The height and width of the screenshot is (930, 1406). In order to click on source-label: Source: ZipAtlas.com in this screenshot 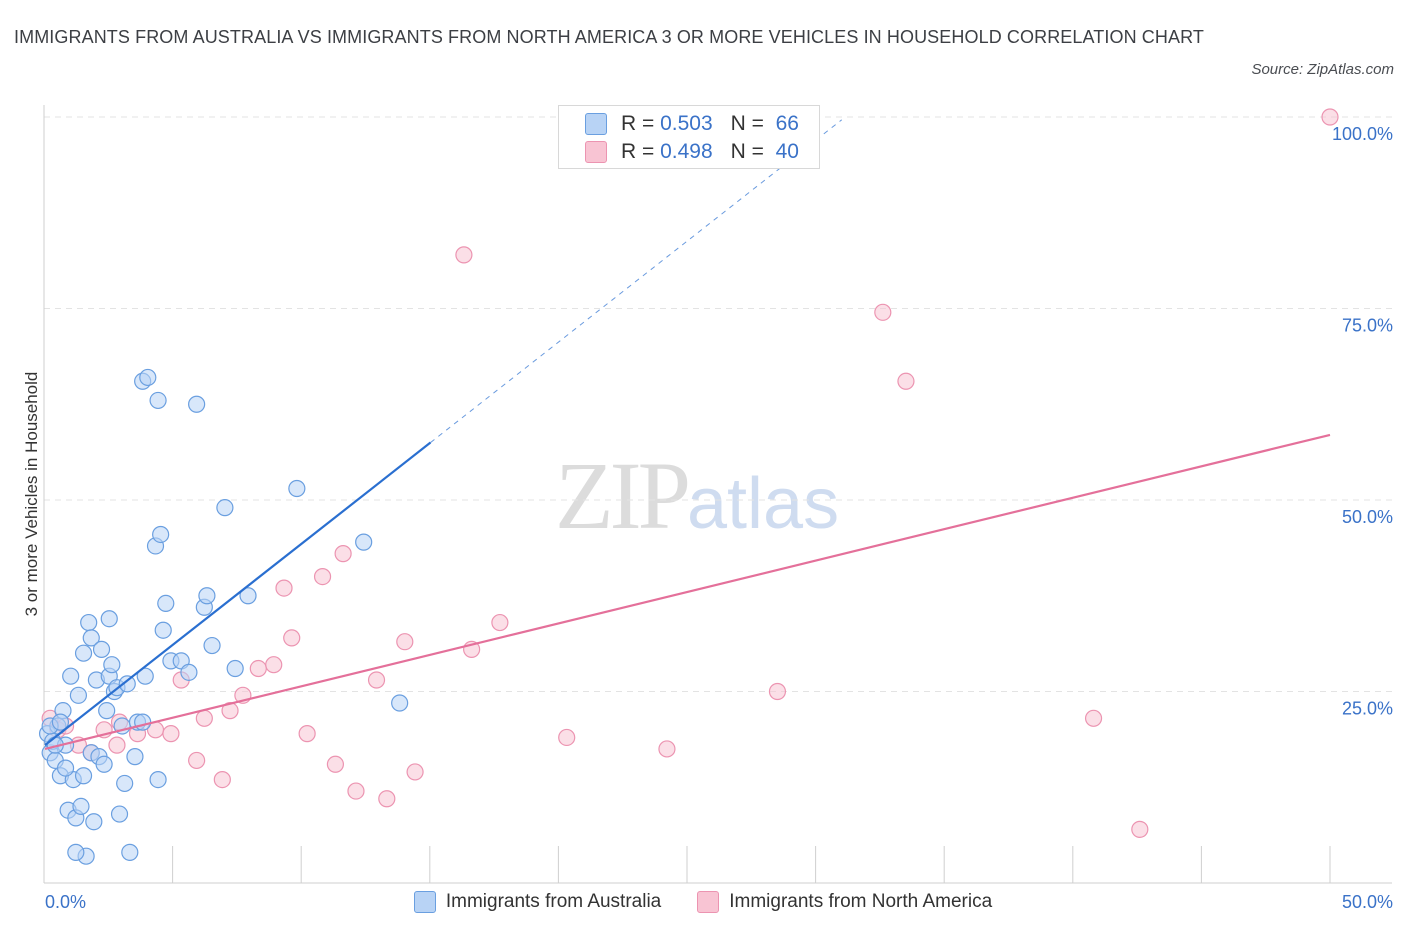, I will do `click(1322, 69)`.